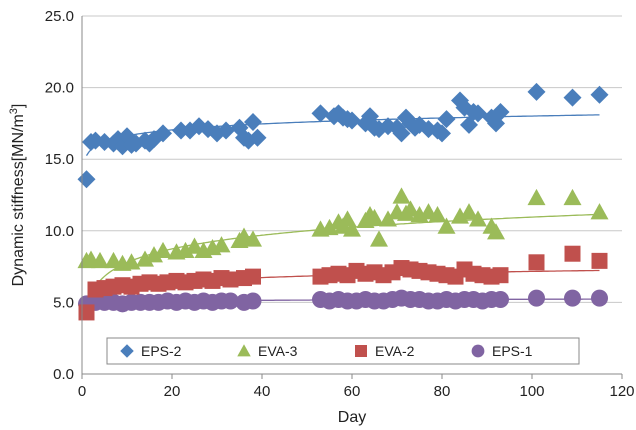  I want to click on x-tick-label: 80, so click(442, 391).